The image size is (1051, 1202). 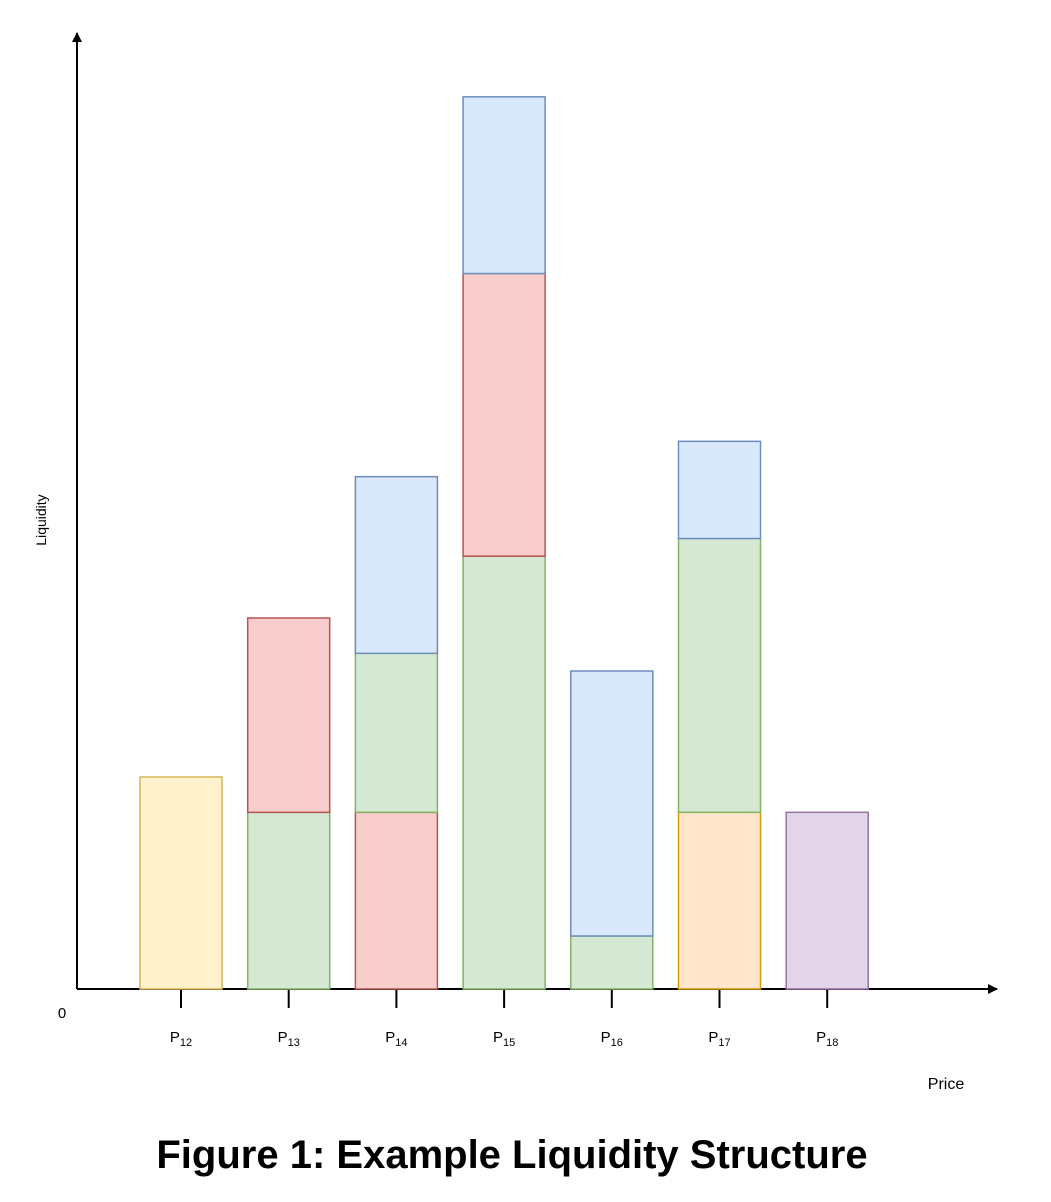 I want to click on x-tick-label: P18, so click(x=827, y=1039).